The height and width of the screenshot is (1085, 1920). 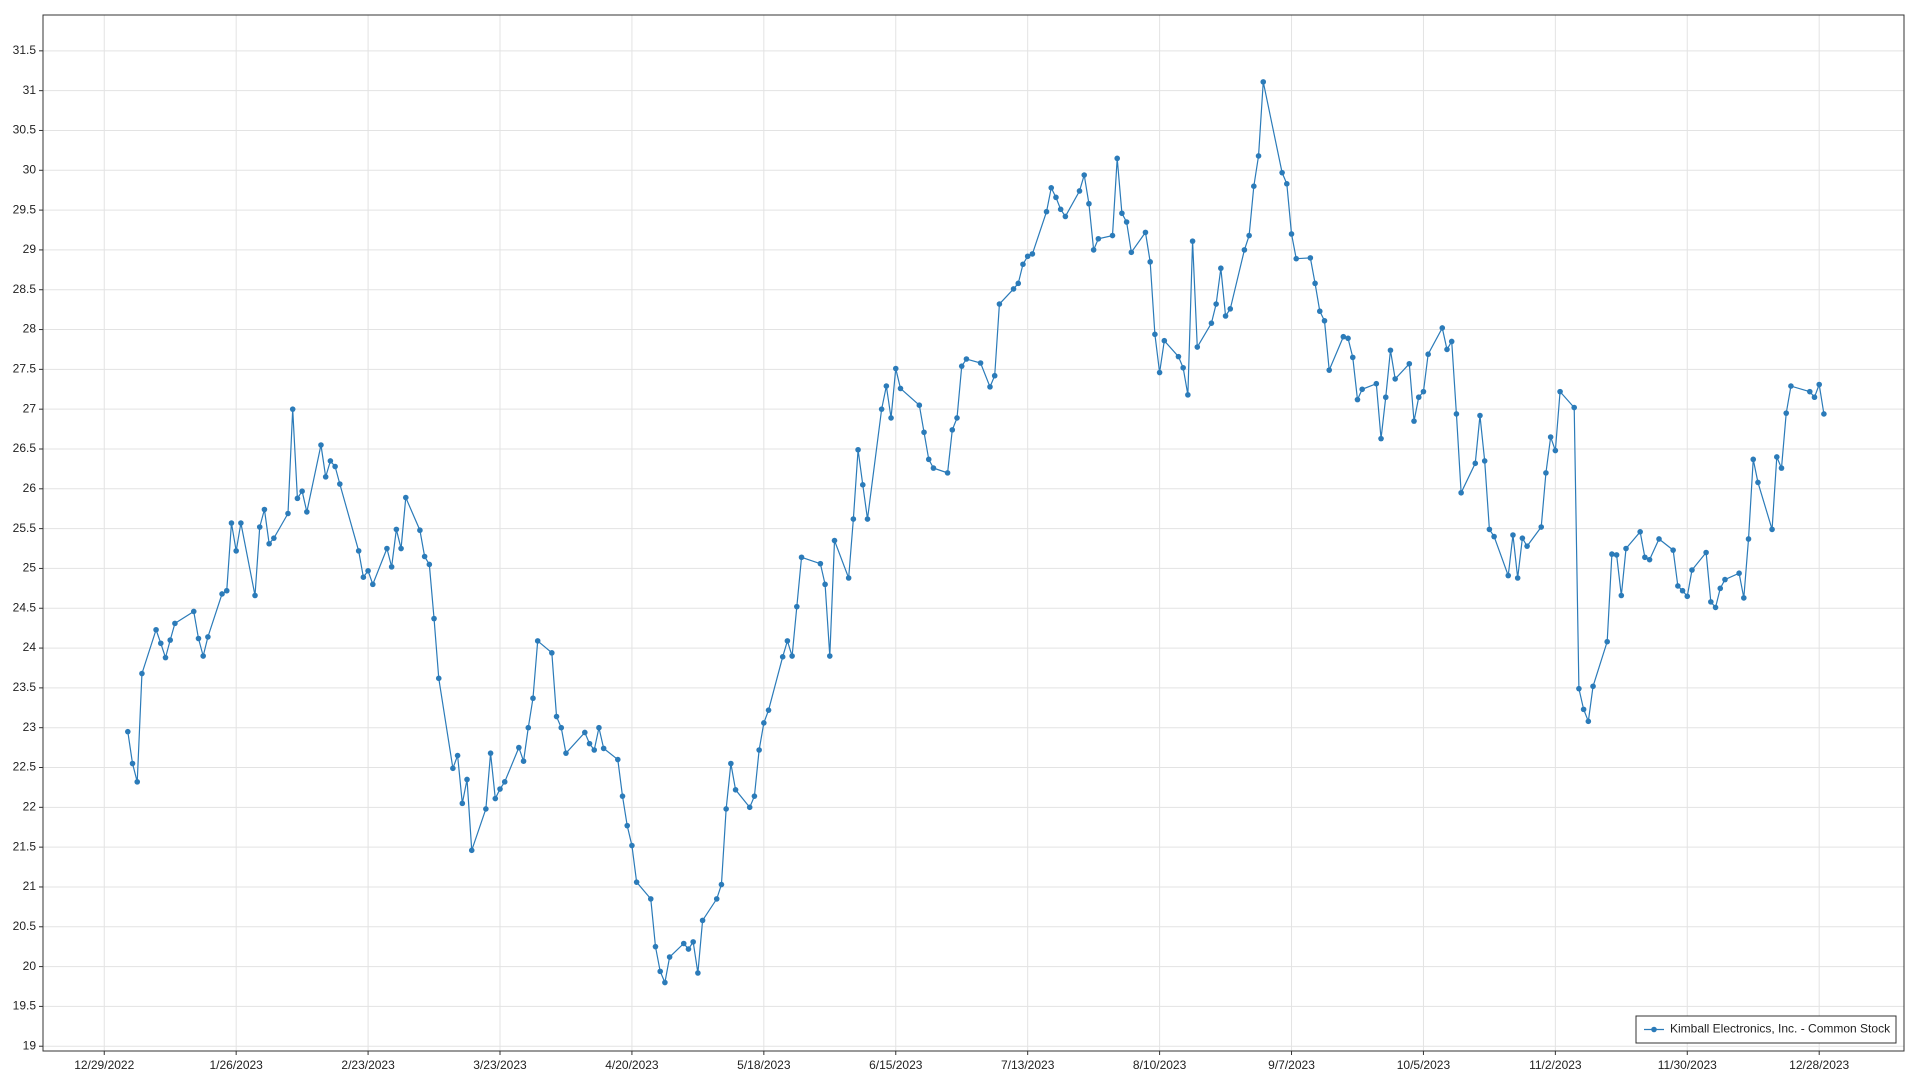 What do you see at coordinates (25, 369) in the screenshot?
I see `y-tick-label: 27.5` at bounding box center [25, 369].